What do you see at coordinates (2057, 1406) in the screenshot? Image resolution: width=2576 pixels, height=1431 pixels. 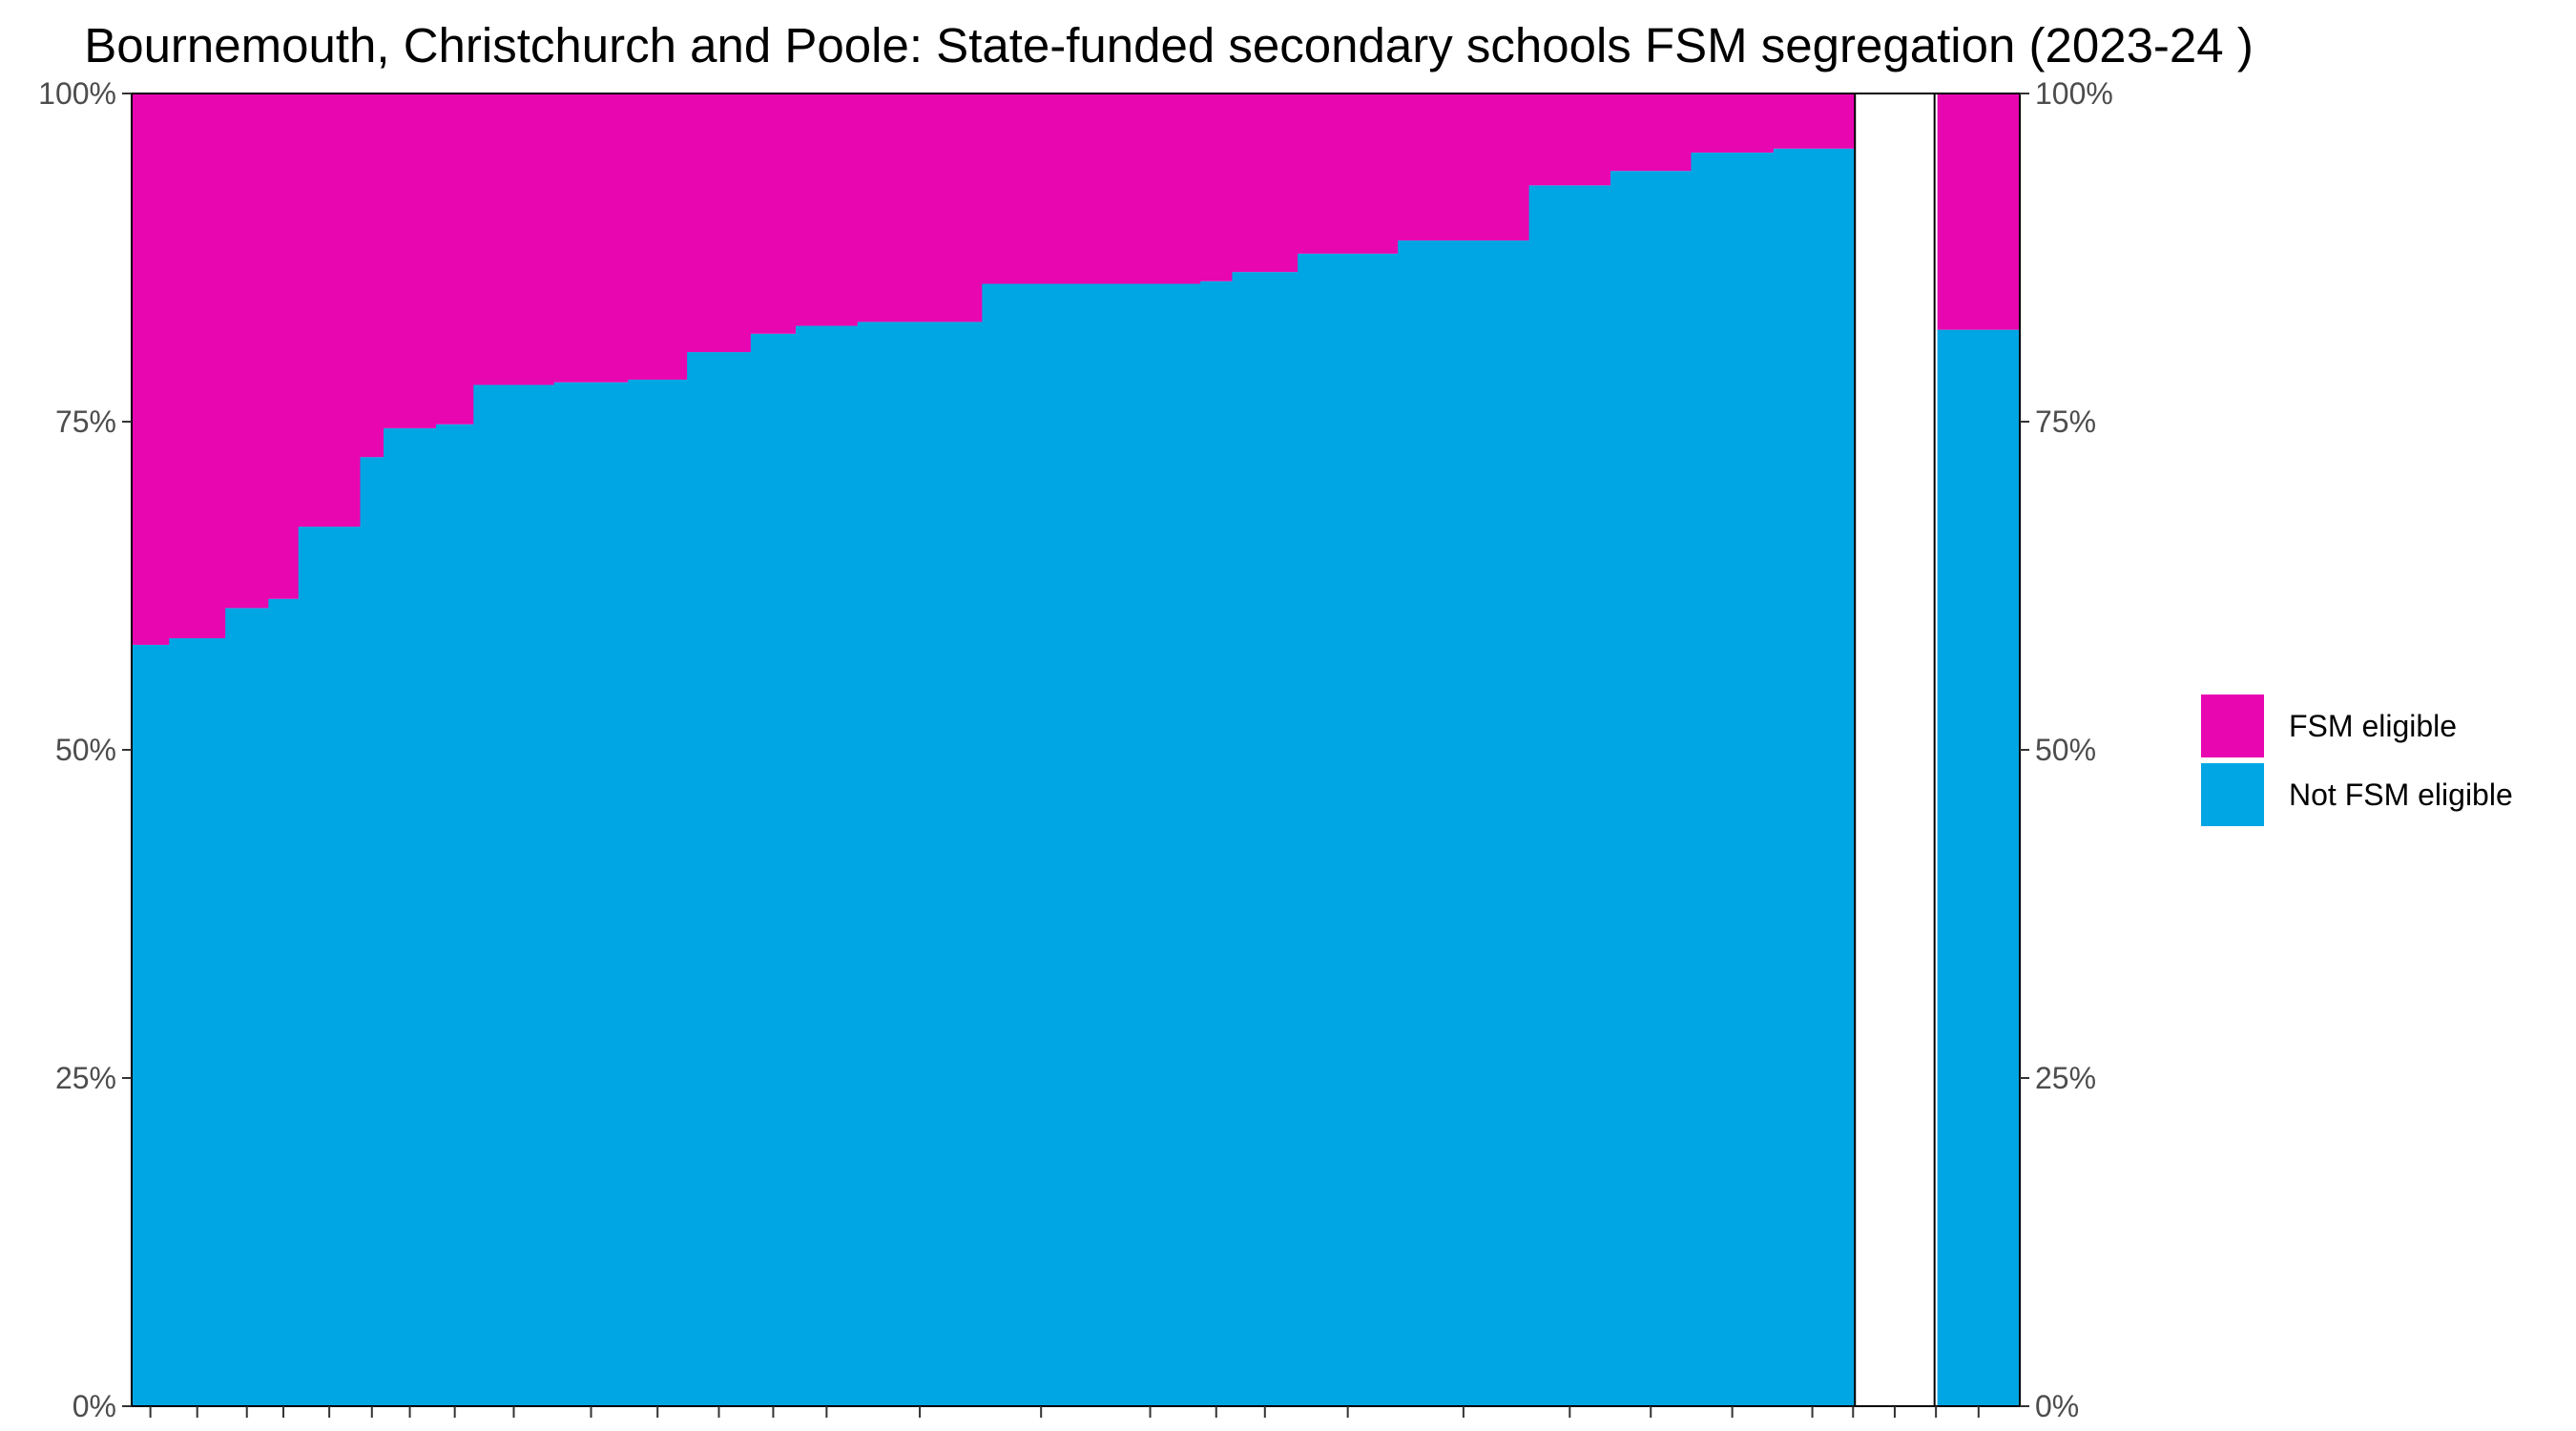 I see `right-y-tick-label-0: 0%` at bounding box center [2057, 1406].